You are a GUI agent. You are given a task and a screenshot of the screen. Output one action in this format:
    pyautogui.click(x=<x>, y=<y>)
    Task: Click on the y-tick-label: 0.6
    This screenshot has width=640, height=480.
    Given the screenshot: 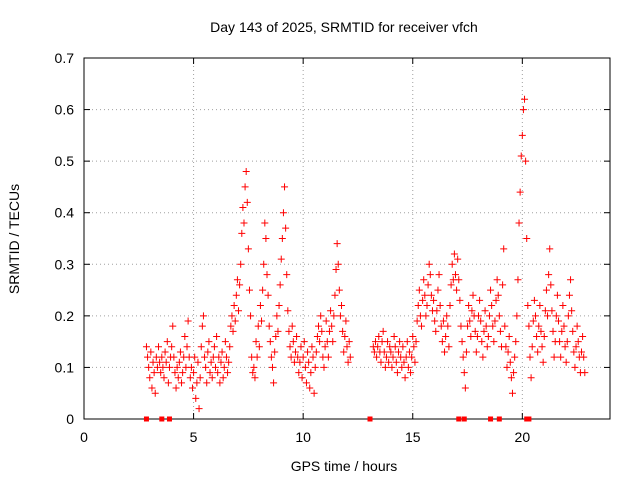 What is the action you would take?
    pyautogui.click(x=65, y=110)
    